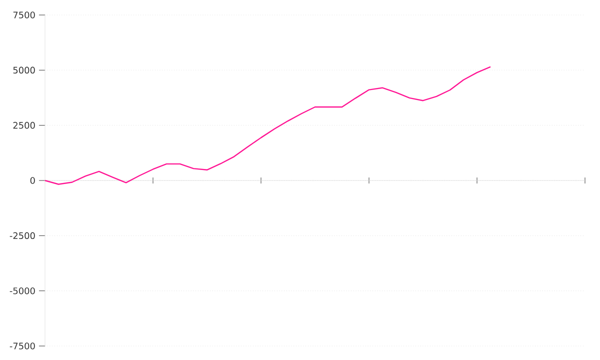  Describe the element at coordinates (22, 290) in the screenshot. I see `y-tick-label: -5000` at that location.